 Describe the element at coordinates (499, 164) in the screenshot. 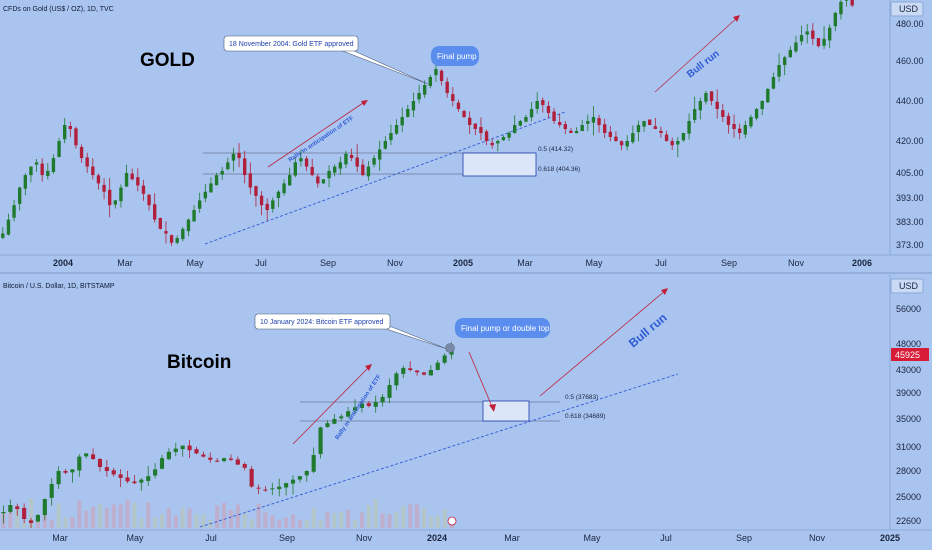

I see `gold-target-box` at that location.